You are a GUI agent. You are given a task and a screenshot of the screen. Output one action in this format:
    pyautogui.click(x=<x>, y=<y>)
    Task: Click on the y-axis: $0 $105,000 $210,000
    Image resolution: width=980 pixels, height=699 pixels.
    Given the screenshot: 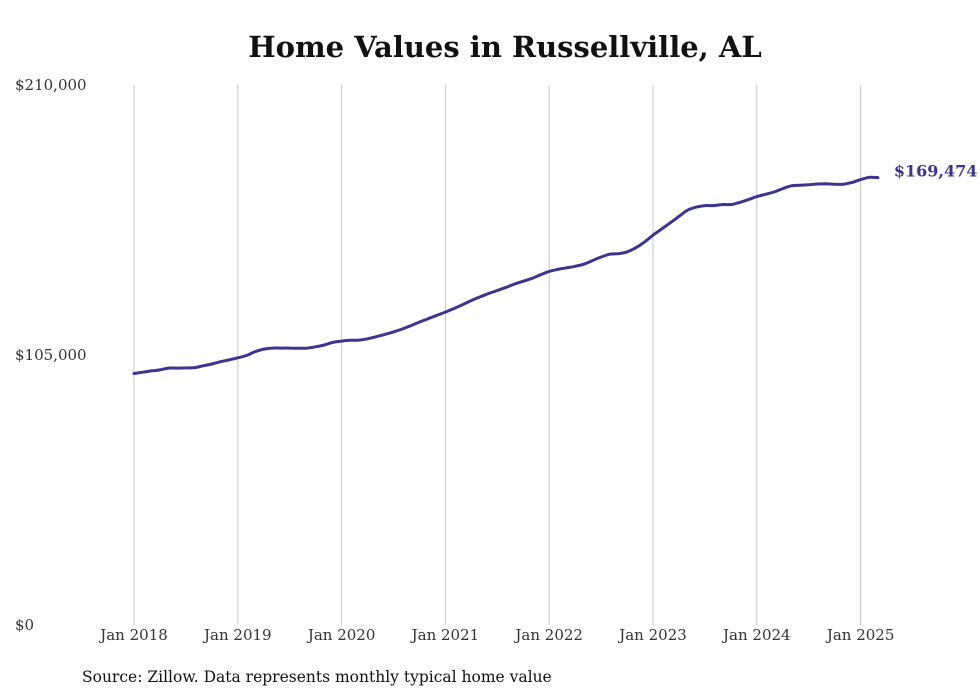 What is the action you would take?
    pyautogui.click(x=51, y=355)
    